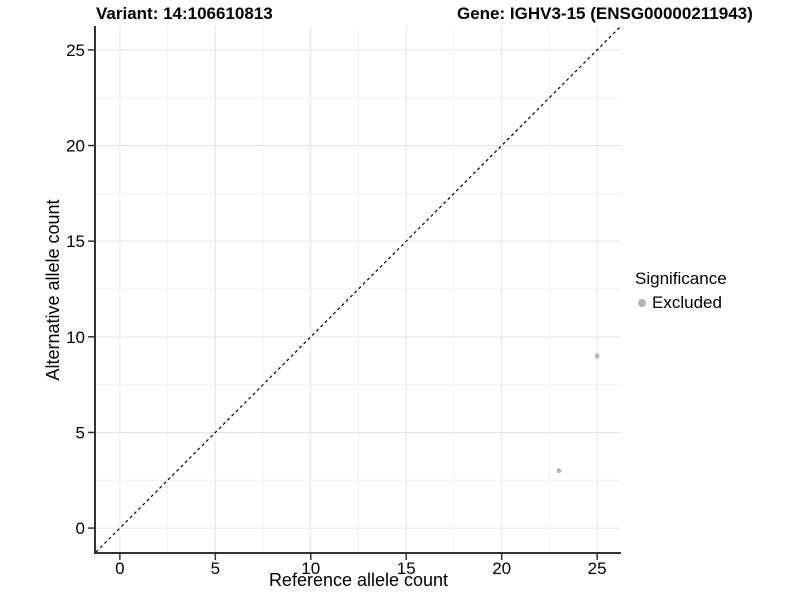 The image size is (800, 600). I want to click on x-tick-label: 10, so click(310, 568).